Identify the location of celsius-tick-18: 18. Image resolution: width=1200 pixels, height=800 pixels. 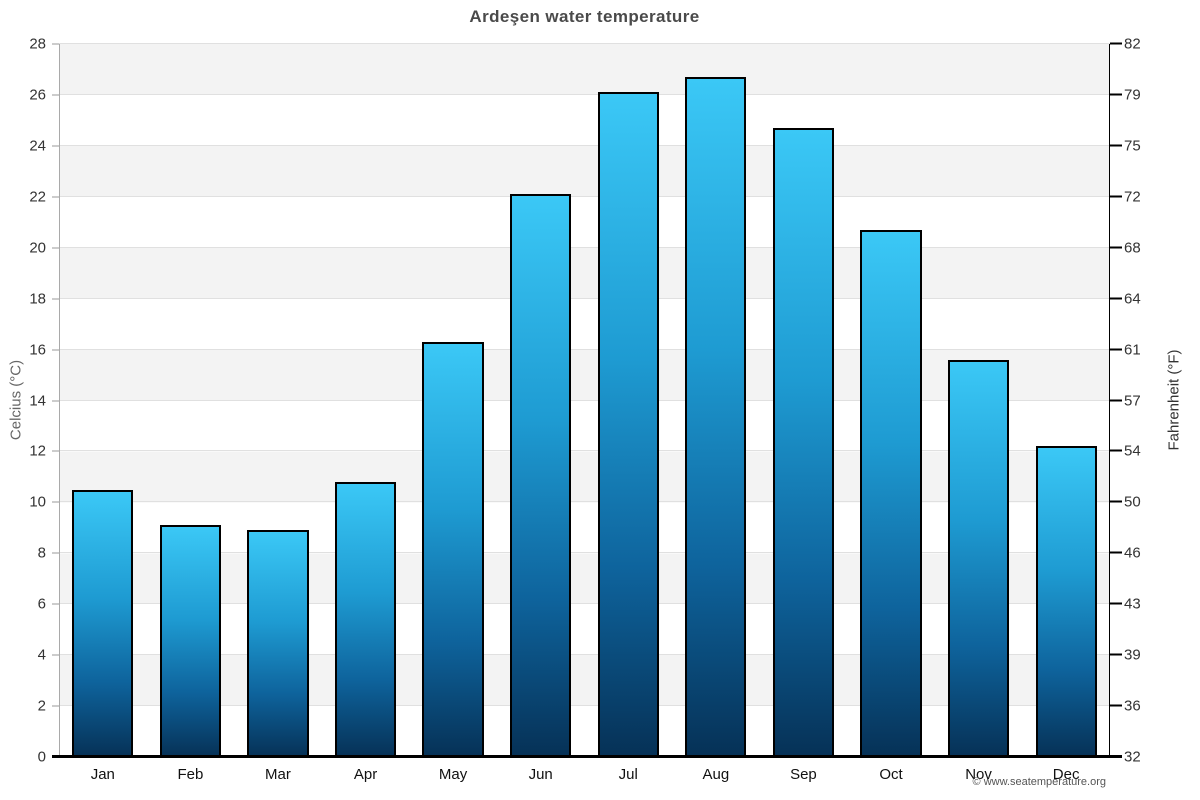
(37, 299).